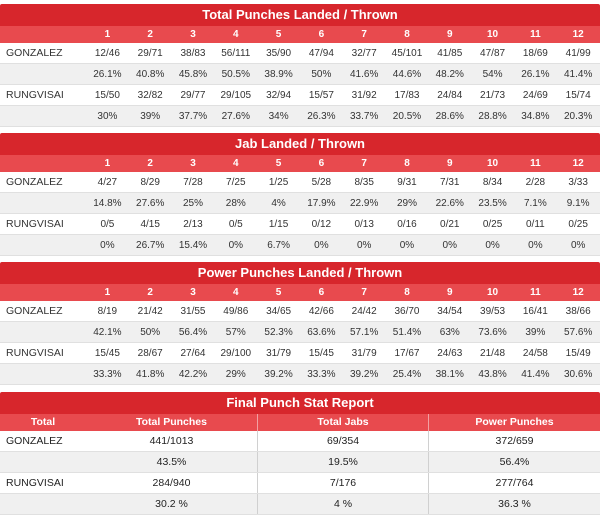 This screenshot has width=600, height=515. I want to click on pct-cell: 26.3%, so click(321, 116).